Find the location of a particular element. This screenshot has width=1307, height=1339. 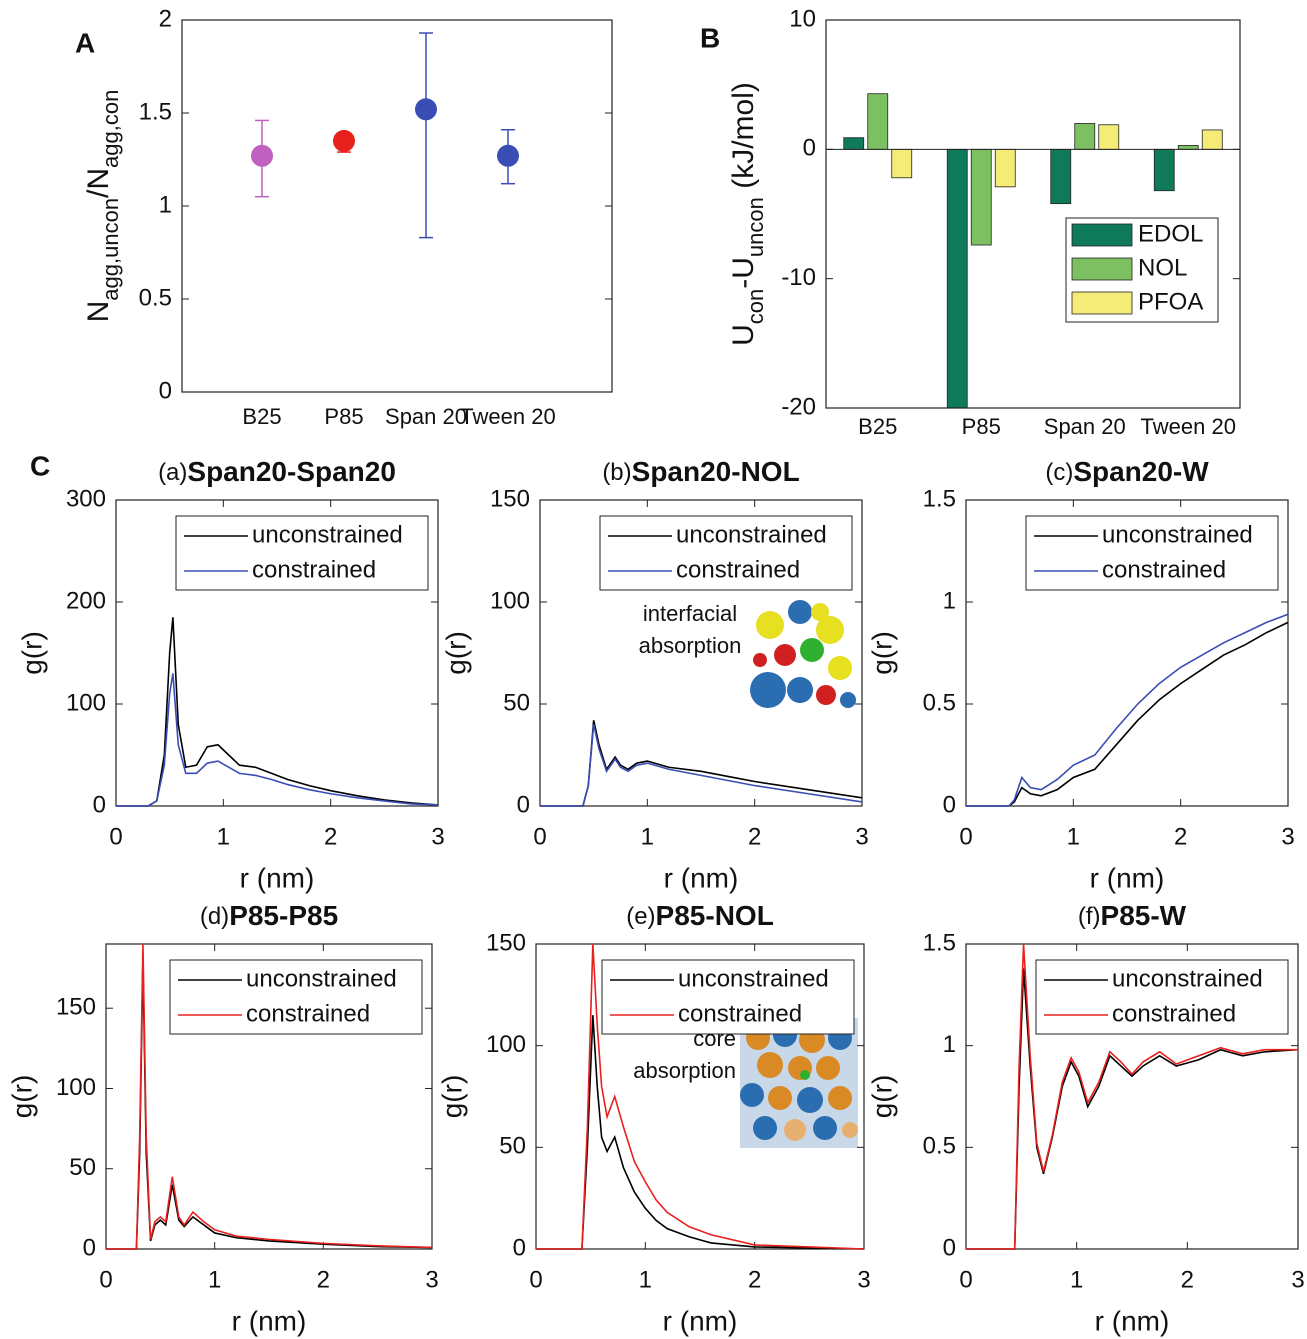

inset-image is located at coordinates (799, 1083).